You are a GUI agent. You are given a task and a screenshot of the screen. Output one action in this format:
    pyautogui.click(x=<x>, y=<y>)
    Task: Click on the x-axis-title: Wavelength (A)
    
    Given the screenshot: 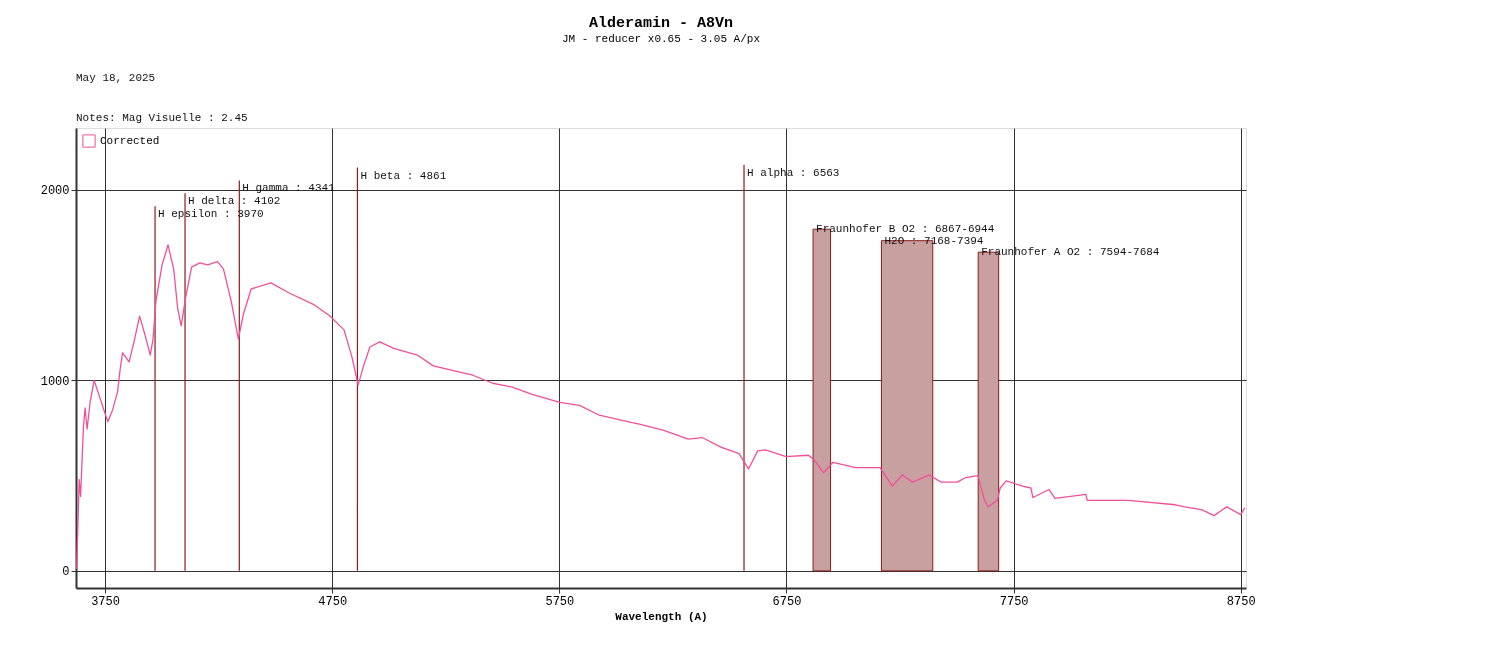 What is the action you would take?
    pyautogui.click(x=661, y=616)
    